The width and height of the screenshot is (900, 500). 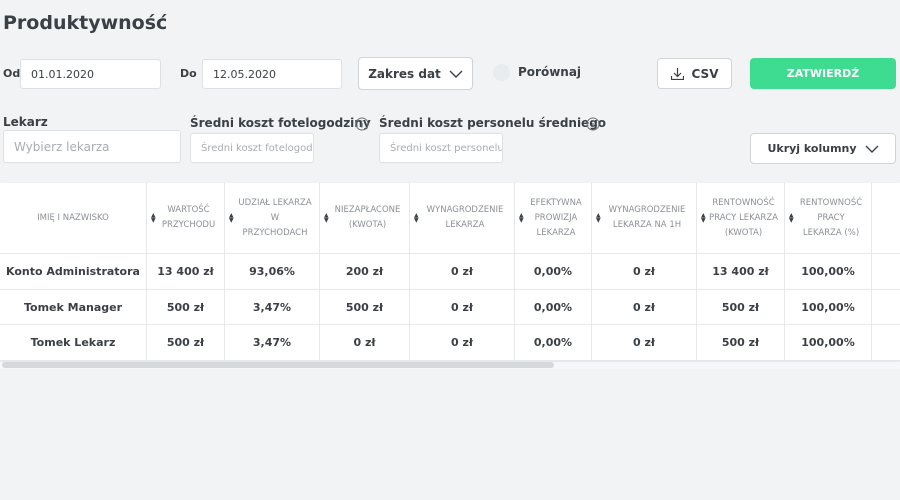 What do you see at coordinates (465, 217) in the screenshot?
I see `column-header-text: WYNAGRODZENIE LEKARZA` at bounding box center [465, 217].